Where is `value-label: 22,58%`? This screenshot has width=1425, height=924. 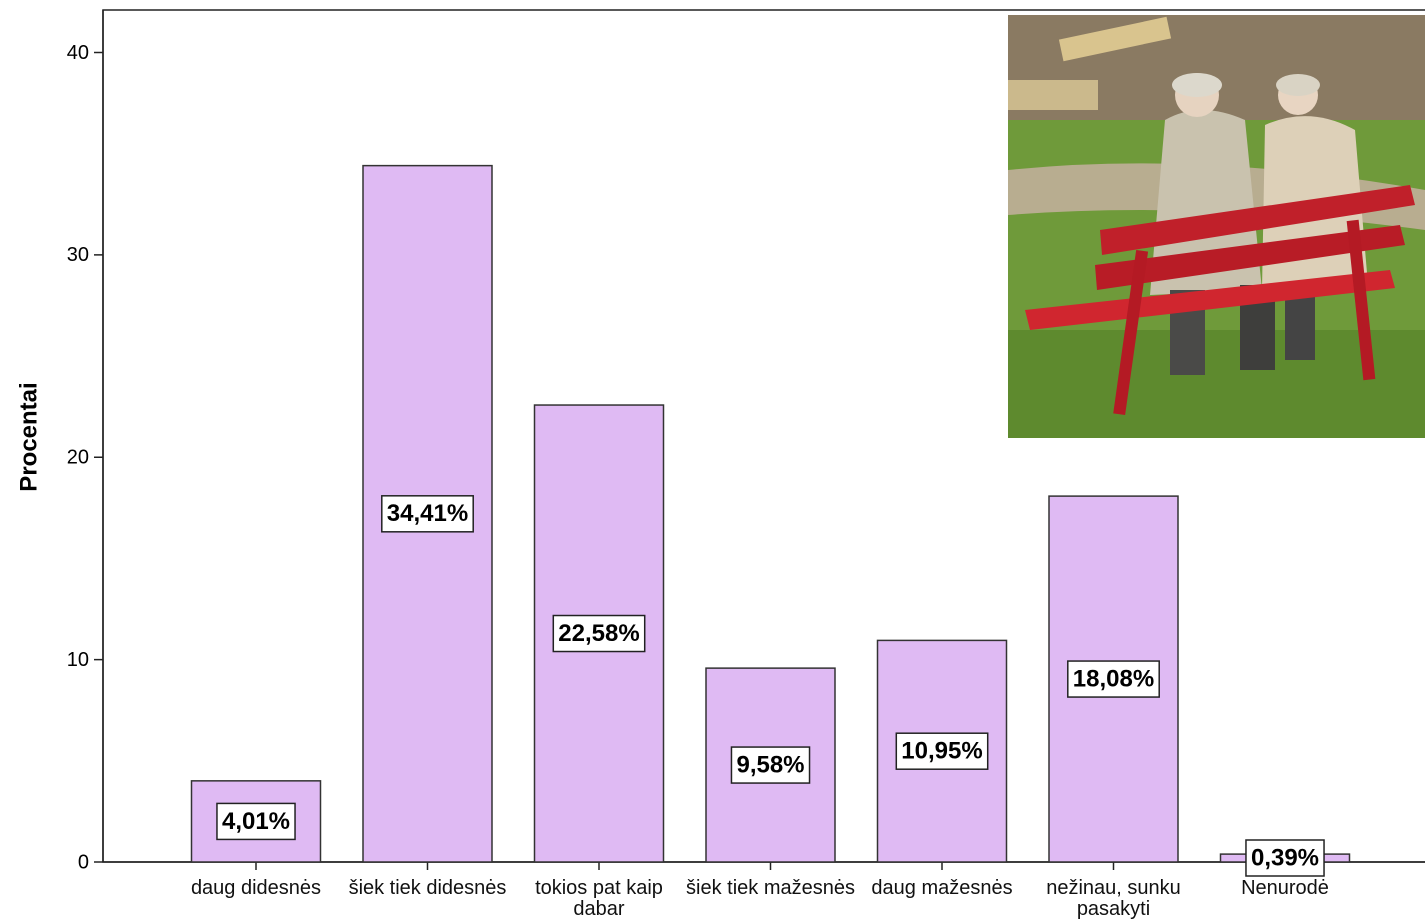 value-label: 22,58% is located at coordinates (598, 633).